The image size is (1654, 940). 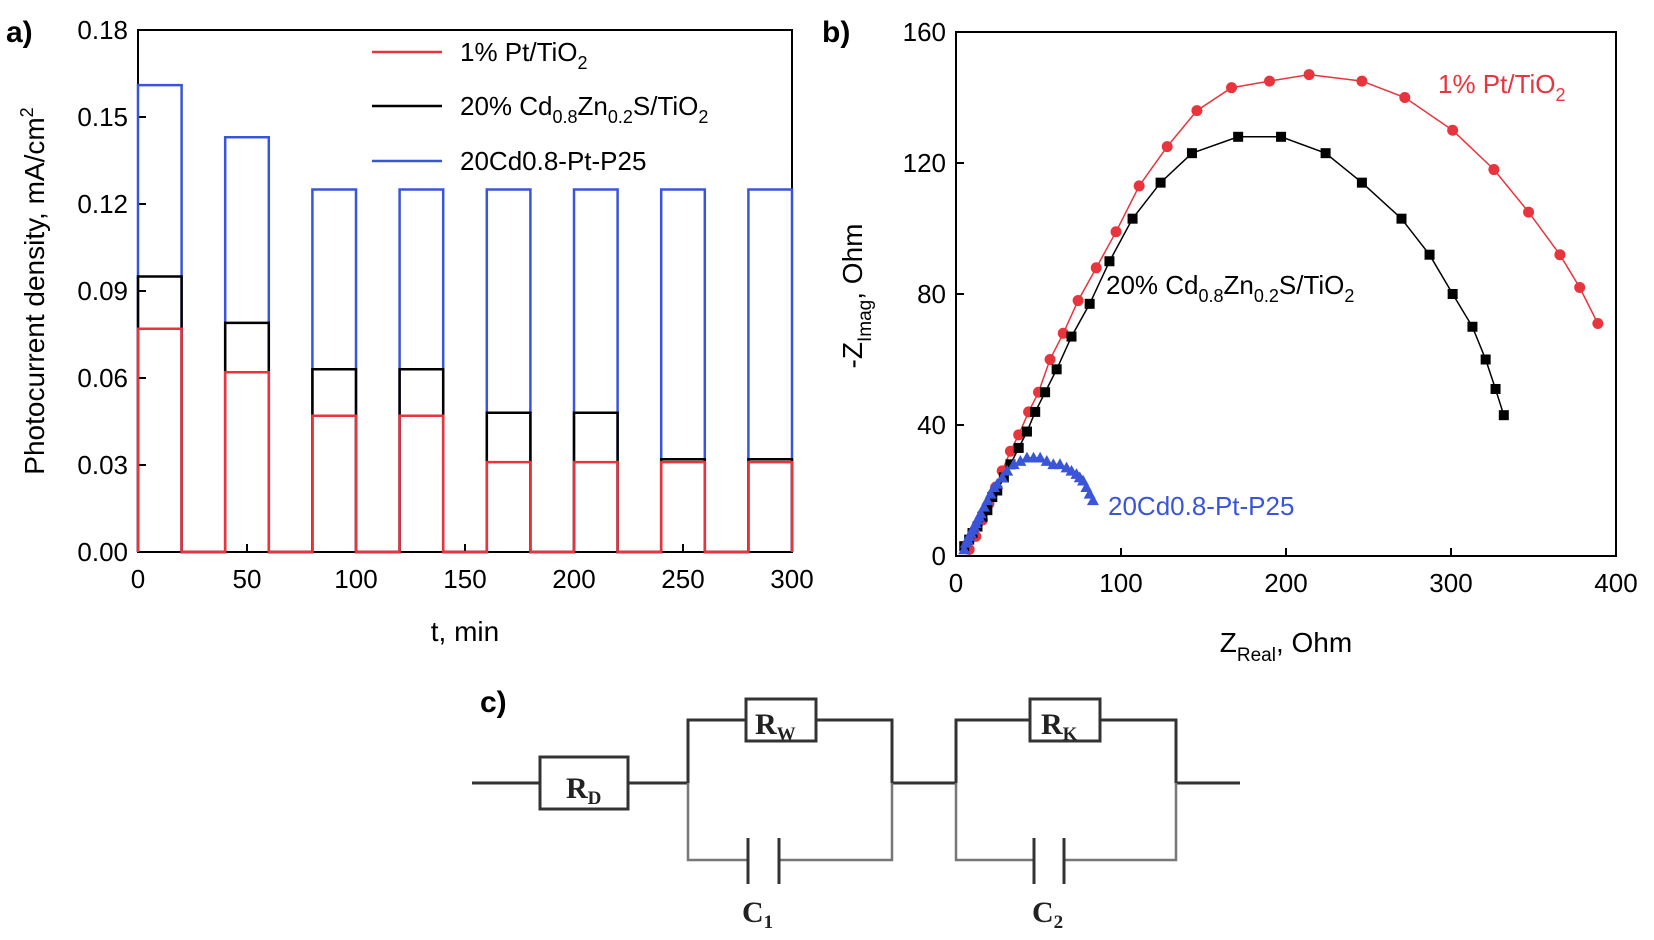 I want to click on resistor-rw-label: RW, so click(x=775, y=726).